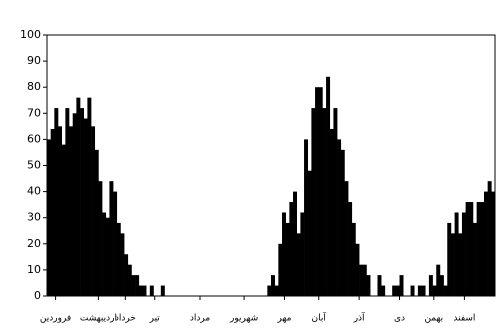  Describe the element at coordinates (125, 319) in the screenshot. I see `x-tick-label: خرداد` at that location.